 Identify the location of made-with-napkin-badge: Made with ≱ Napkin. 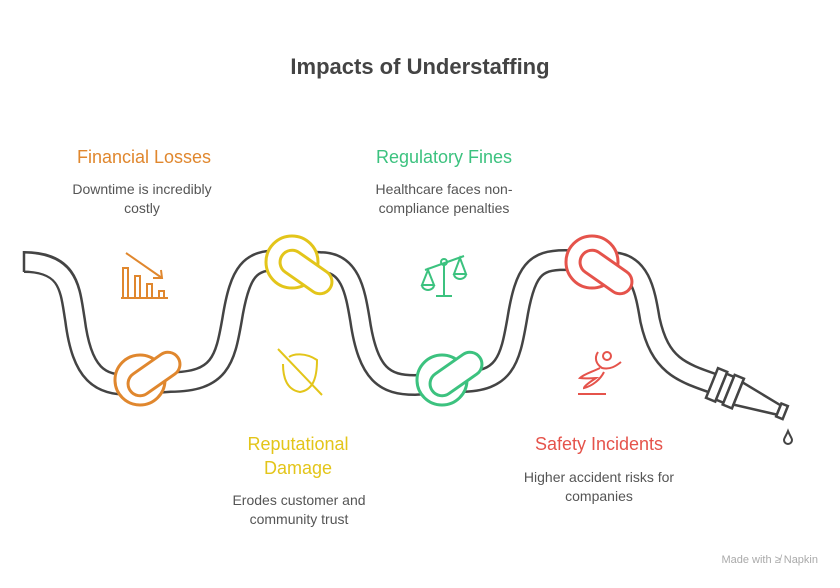
(769, 560).